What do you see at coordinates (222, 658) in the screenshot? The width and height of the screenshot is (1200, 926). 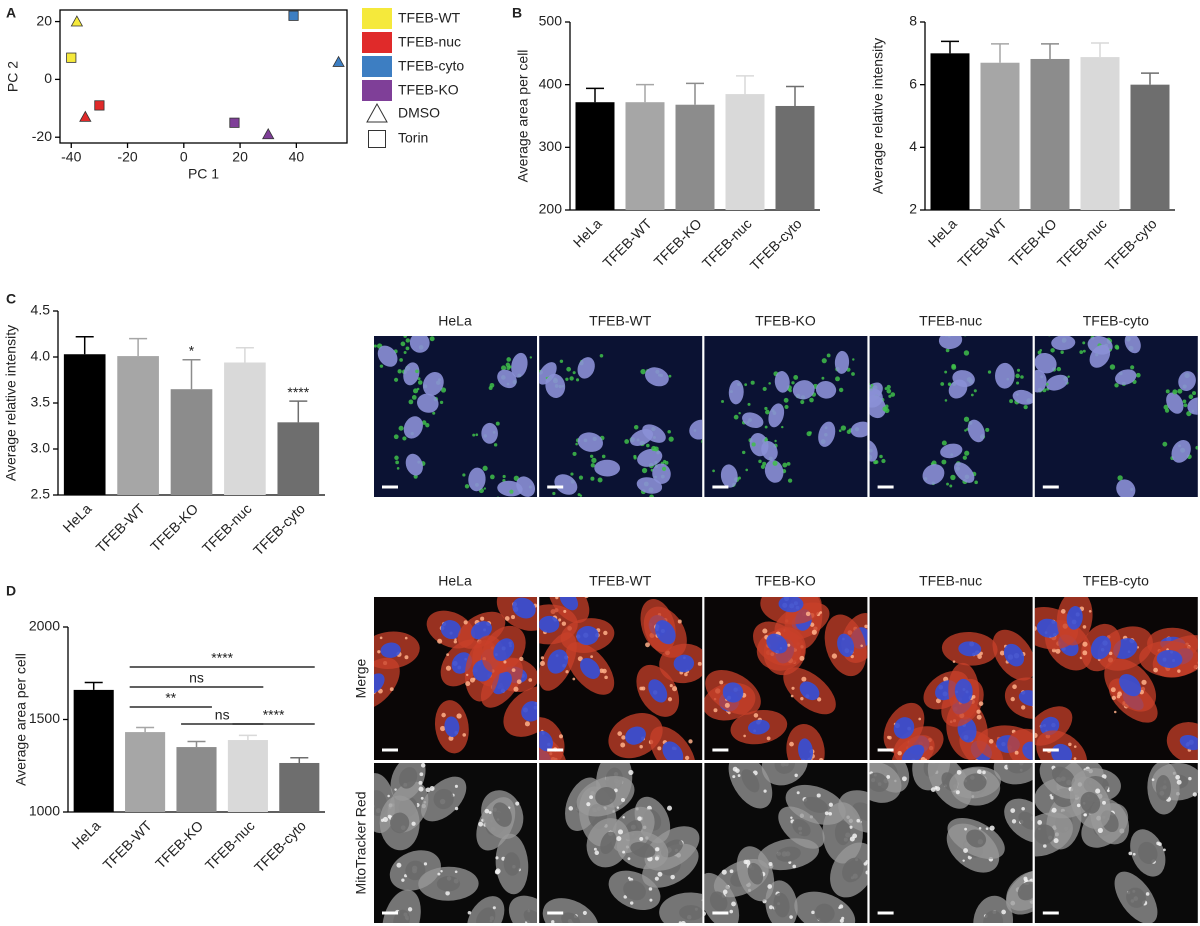 I see `comparison-label: ****` at bounding box center [222, 658].